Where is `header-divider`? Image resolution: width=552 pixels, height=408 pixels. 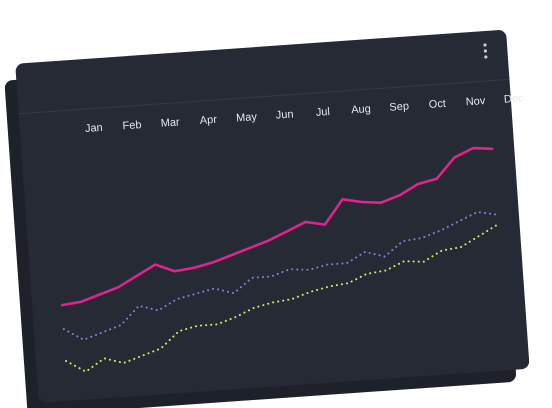 header-divider is located at coordinates (264, 96).